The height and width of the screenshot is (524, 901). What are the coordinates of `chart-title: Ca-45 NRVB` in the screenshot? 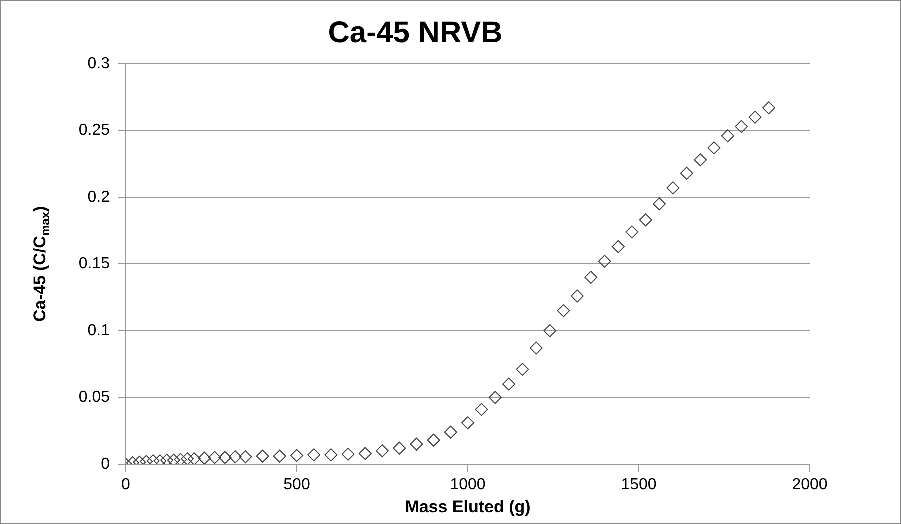 It's located at (415, 33).